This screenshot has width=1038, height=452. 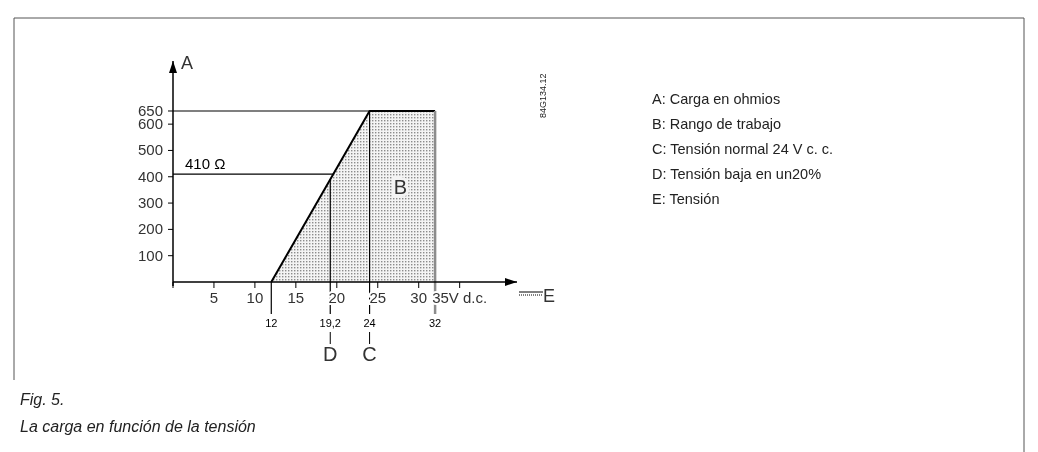 What do you see at coordinates (716, 124) in the screenshot?
I see `text: B: Rango de trabajo` at bounding box center [716, 124].